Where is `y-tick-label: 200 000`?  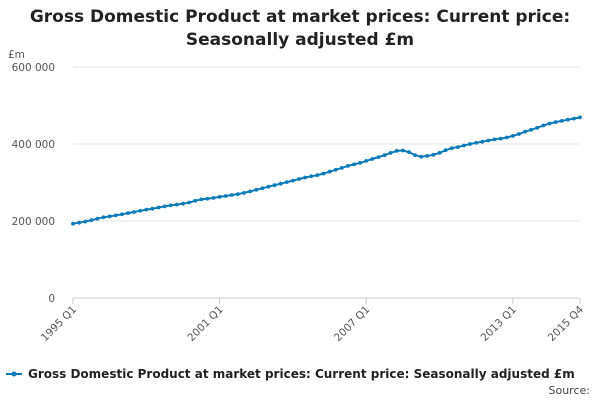
y-tick-label: 200 000 is located at coordinates (33, 222).